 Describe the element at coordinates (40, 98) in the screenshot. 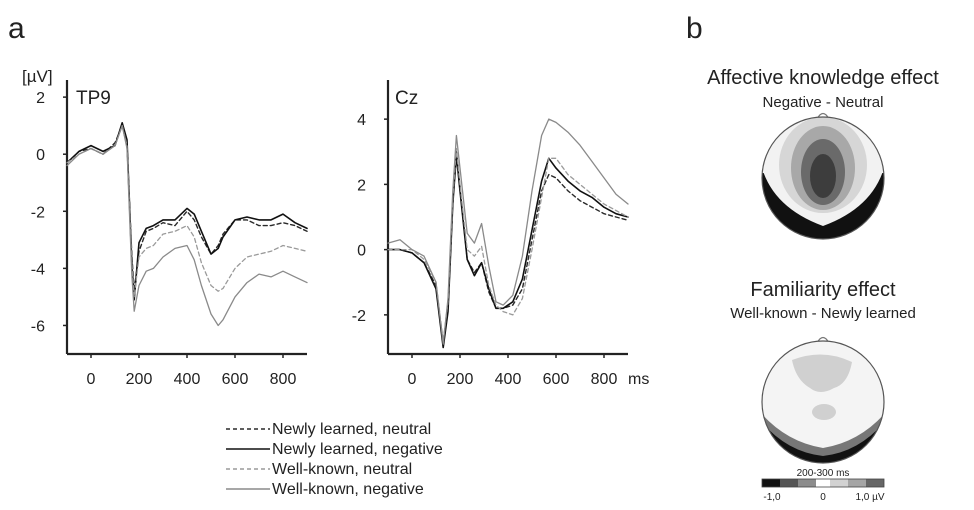

I see `tp9-y-tick-label: 2` at that location.